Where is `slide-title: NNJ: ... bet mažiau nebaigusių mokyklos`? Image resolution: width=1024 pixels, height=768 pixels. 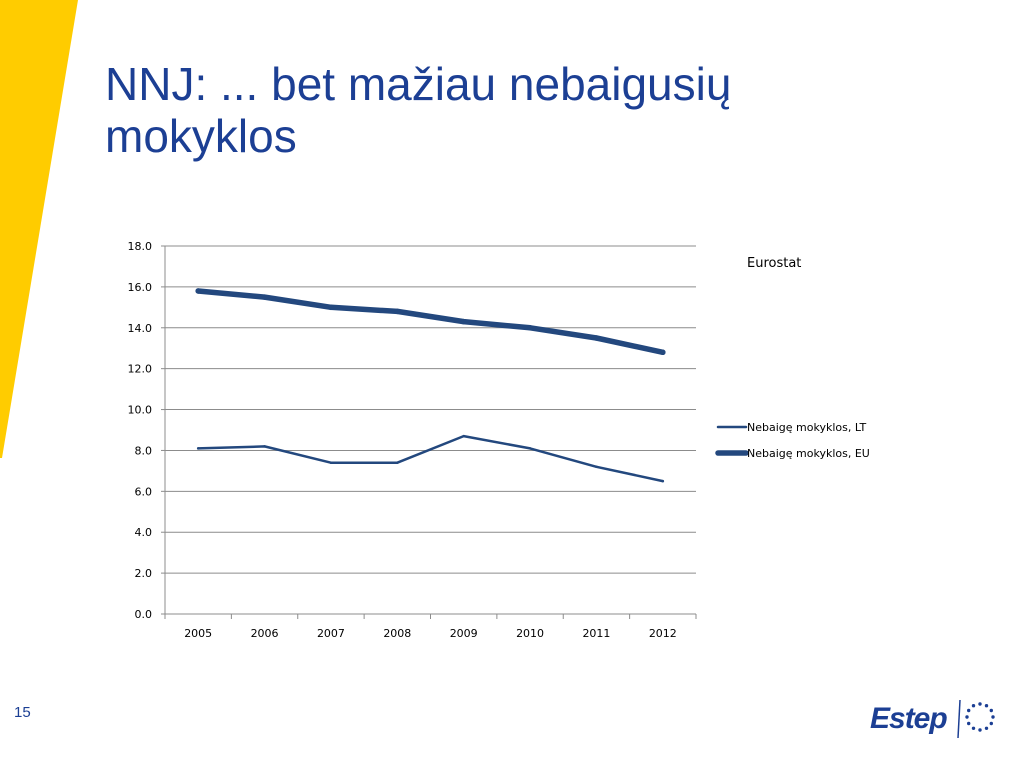 slide-title: NNJ: ... bet mažiau nebaigusių mokyklos is located at coordinates (418, 110).